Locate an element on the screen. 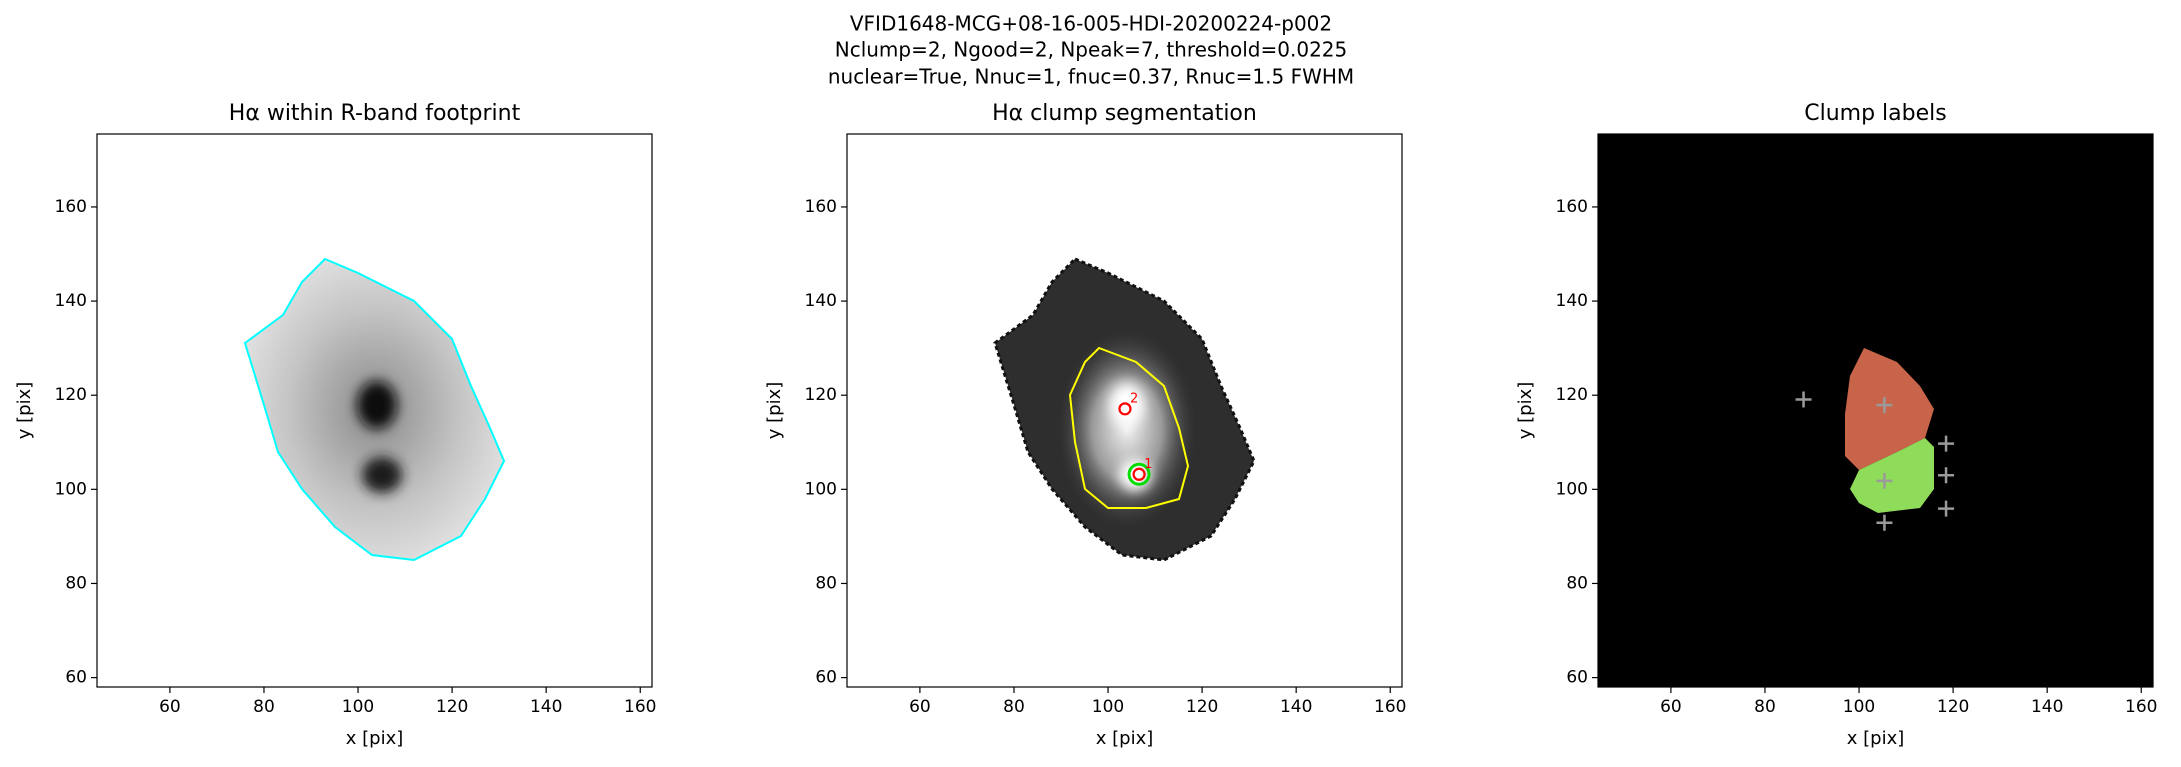  suptitle: VFID1648-MCG+08-16-005-HDI-20200224-p002 is located at coordinates (1091, 24).